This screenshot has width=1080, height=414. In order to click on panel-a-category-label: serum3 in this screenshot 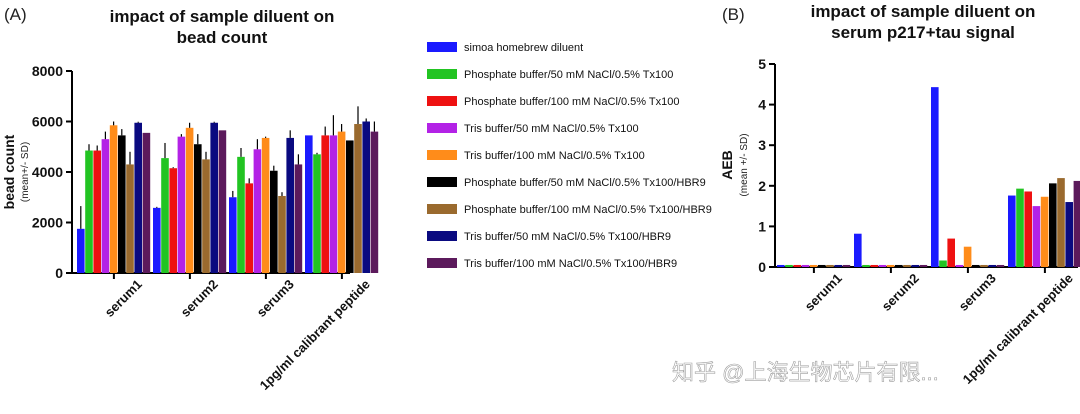, I will do `click(275, 298)`.